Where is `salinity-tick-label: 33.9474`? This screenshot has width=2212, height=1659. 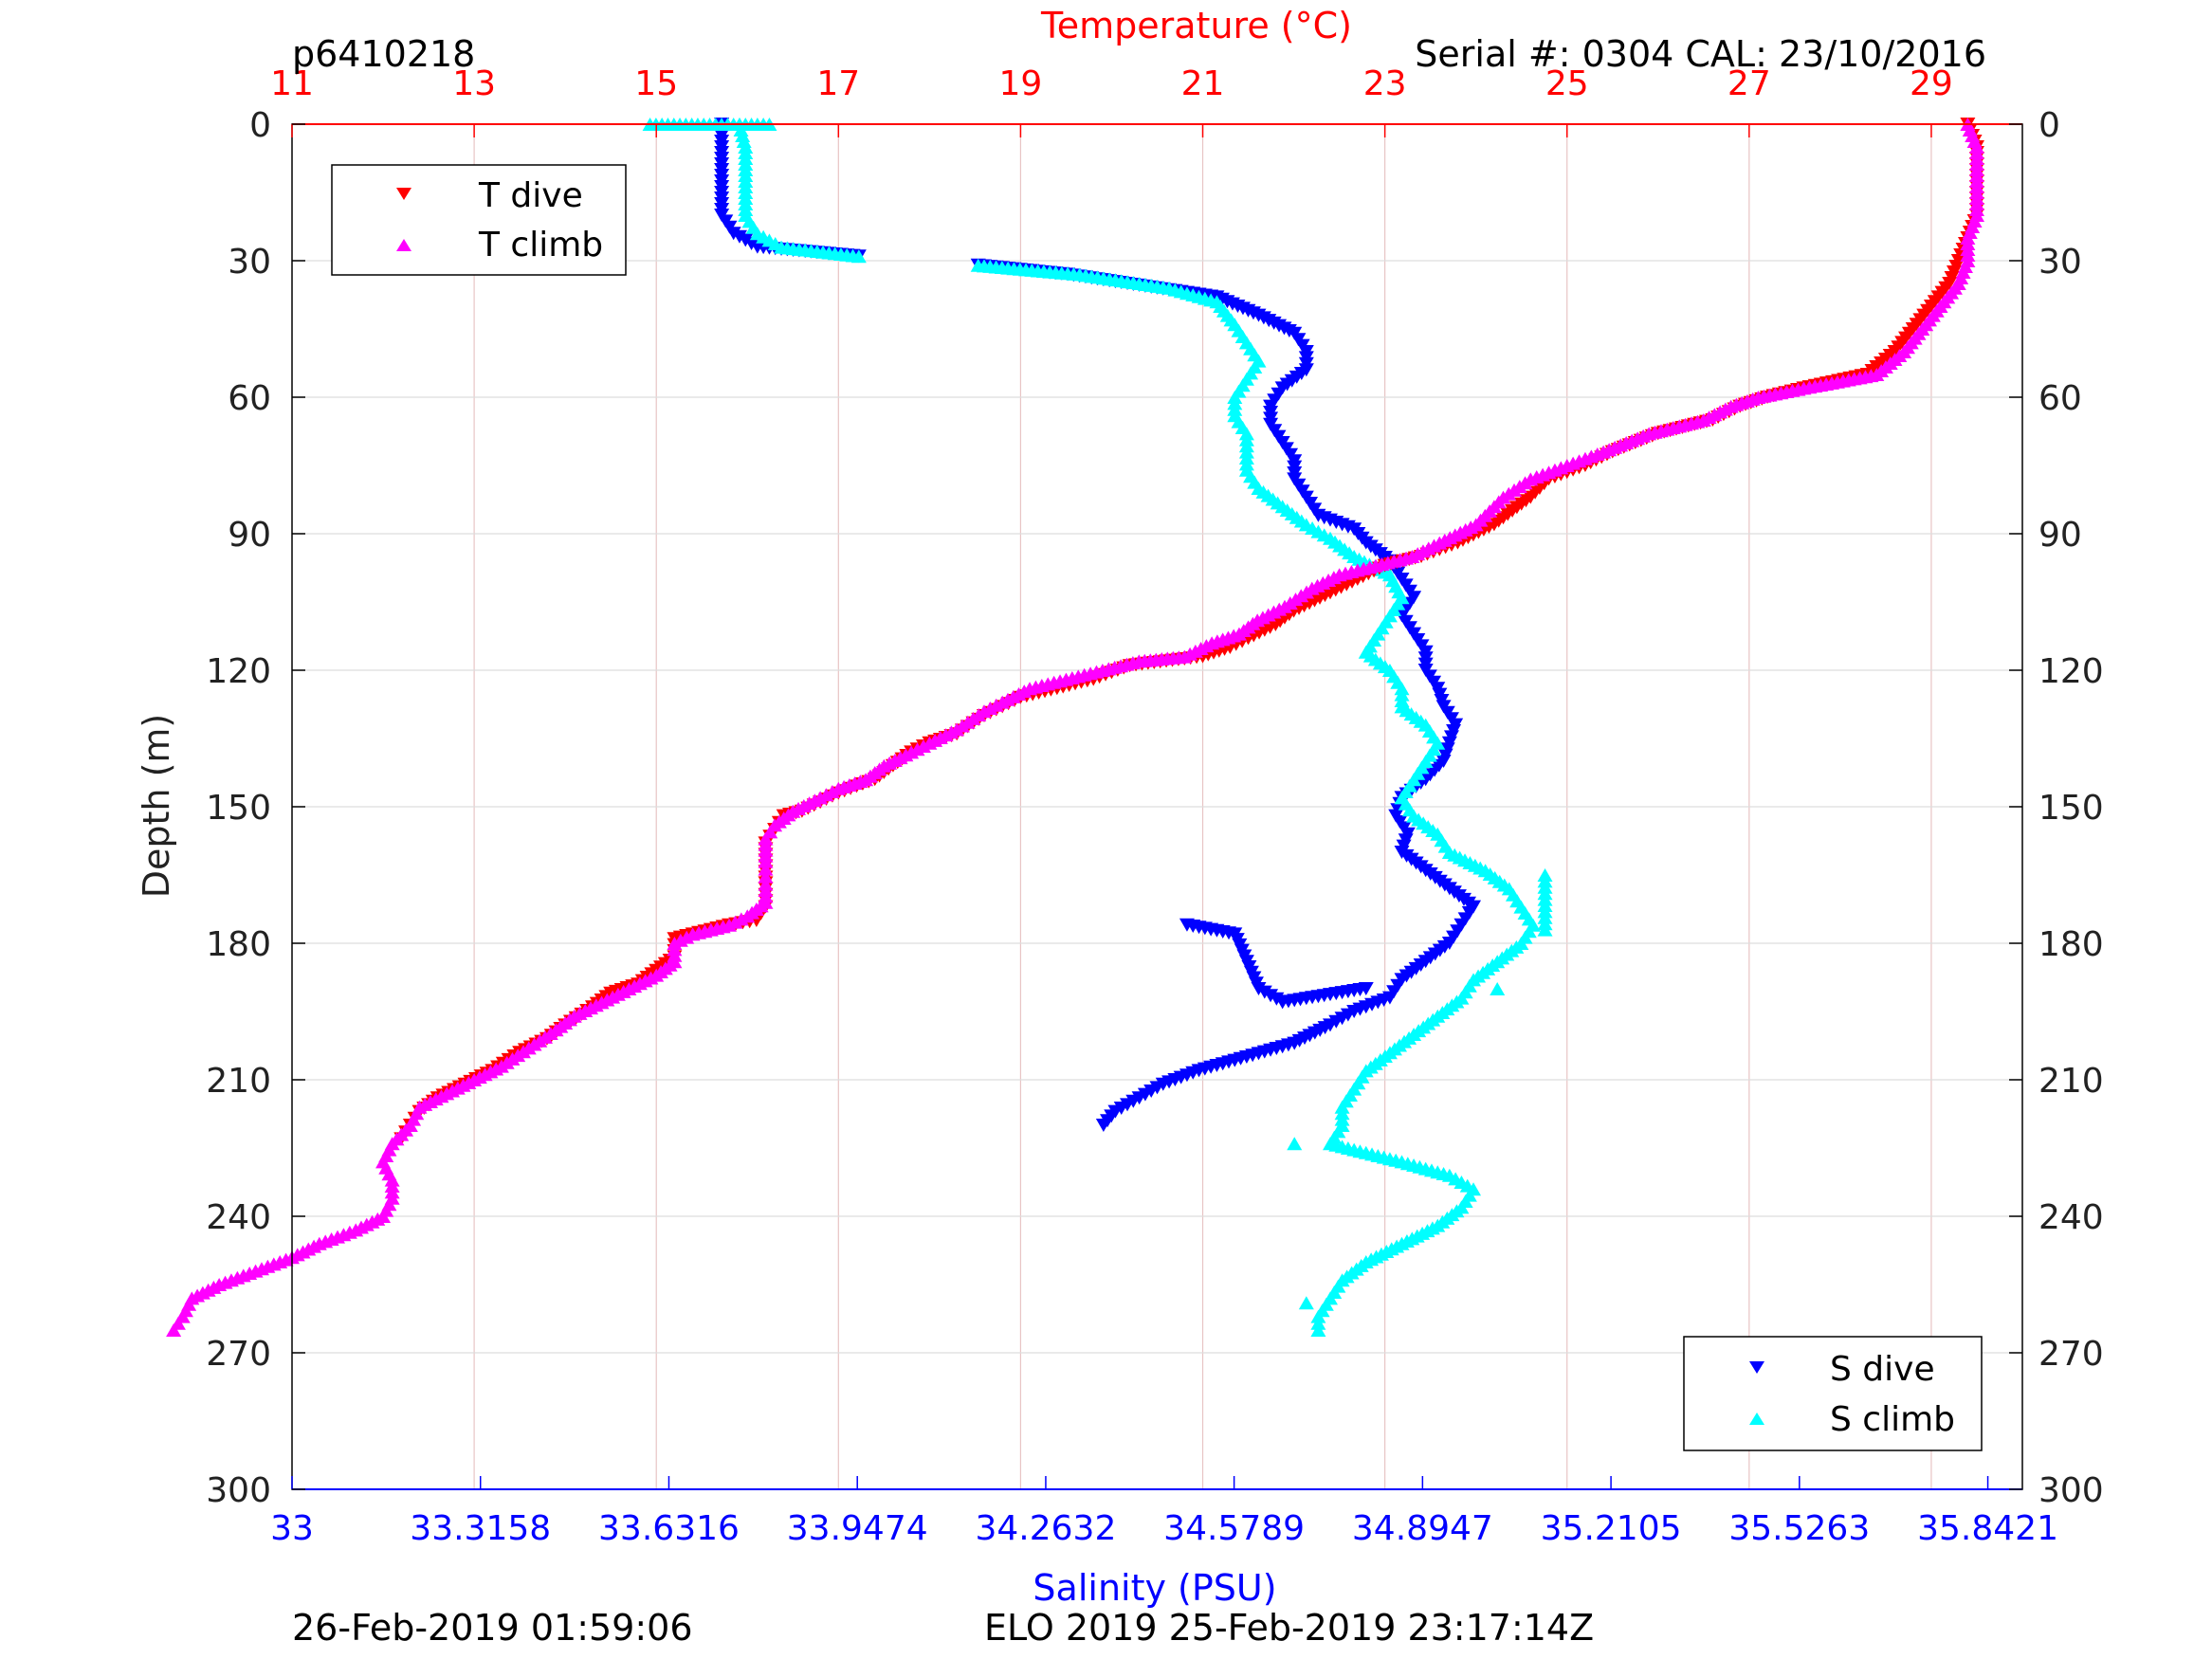
salinity-tick-label: 33.9474 is located at coordinates (857, 1528).